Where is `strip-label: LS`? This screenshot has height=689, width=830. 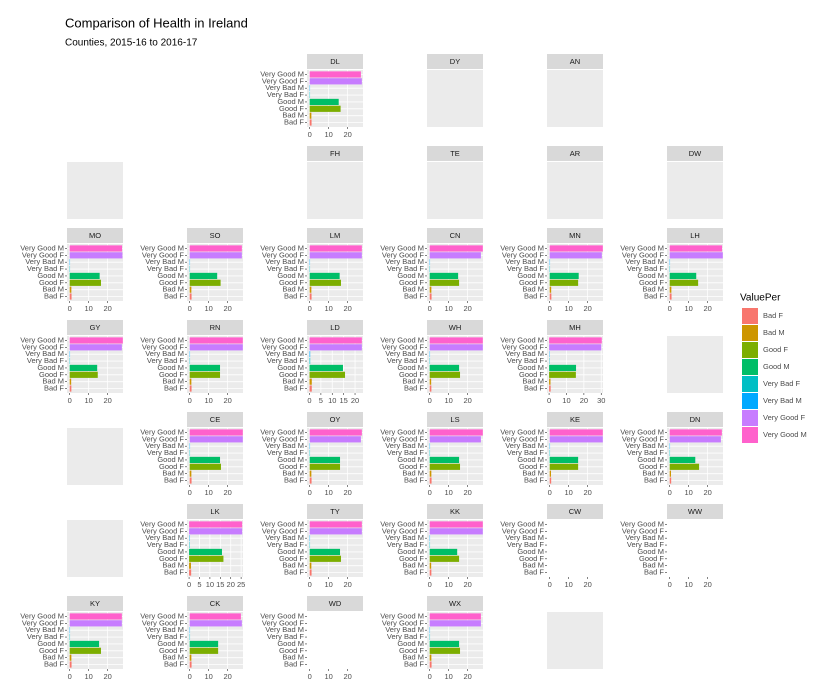
strip-label: LS is located at coordinates (454, 419).